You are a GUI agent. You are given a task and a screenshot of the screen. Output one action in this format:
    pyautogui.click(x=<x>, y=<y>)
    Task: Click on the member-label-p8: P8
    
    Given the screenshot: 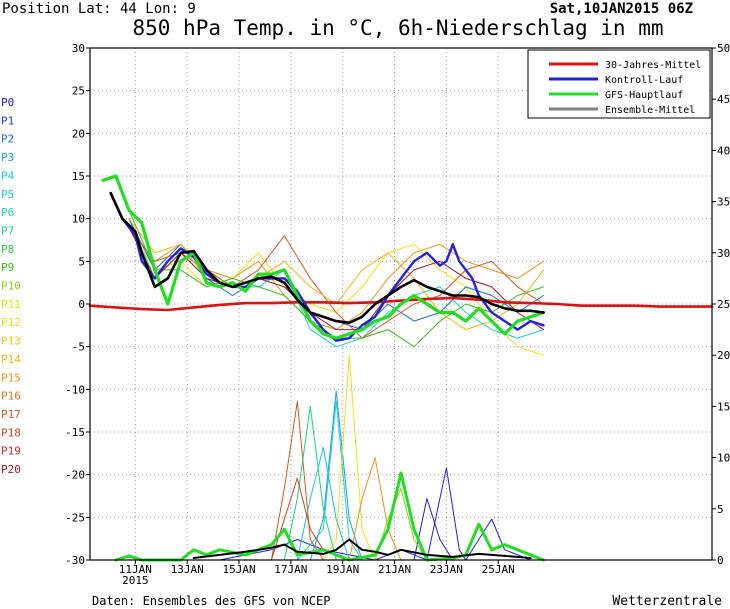 What is the action you would take?
    pyautogui.click(x=7, y=249)
    